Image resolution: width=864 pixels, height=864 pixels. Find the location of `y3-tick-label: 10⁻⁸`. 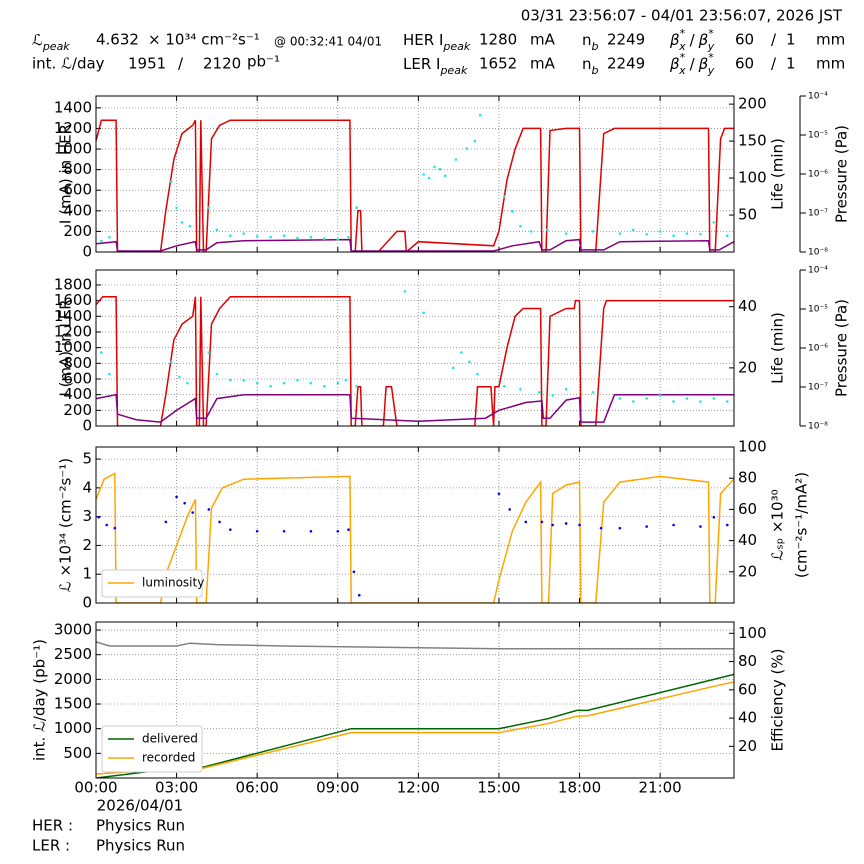

y3-tick-label: 10⁻⁸ is located at coordinates (818, 253).